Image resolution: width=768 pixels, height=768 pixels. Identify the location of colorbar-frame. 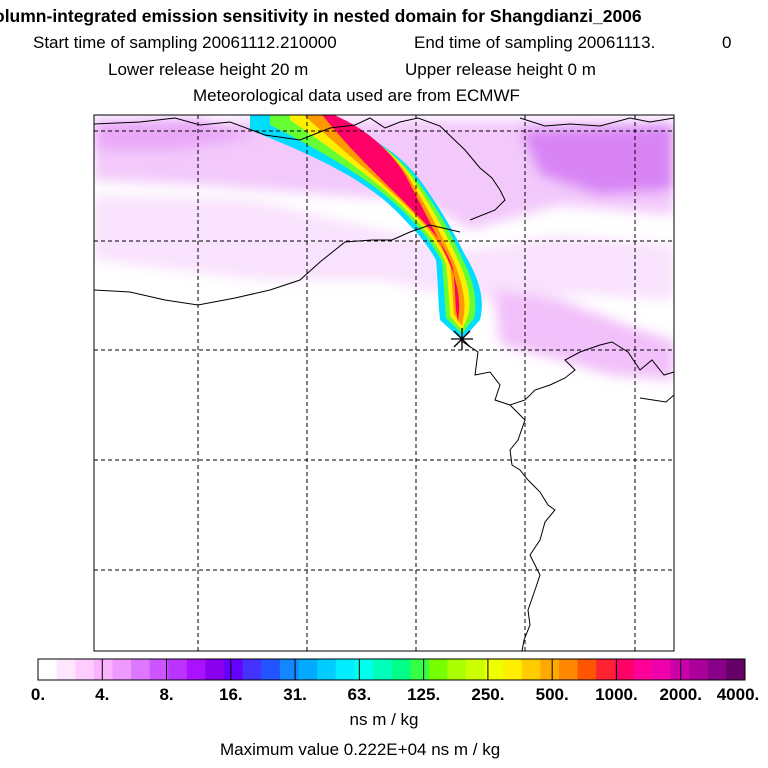
(391, 669).